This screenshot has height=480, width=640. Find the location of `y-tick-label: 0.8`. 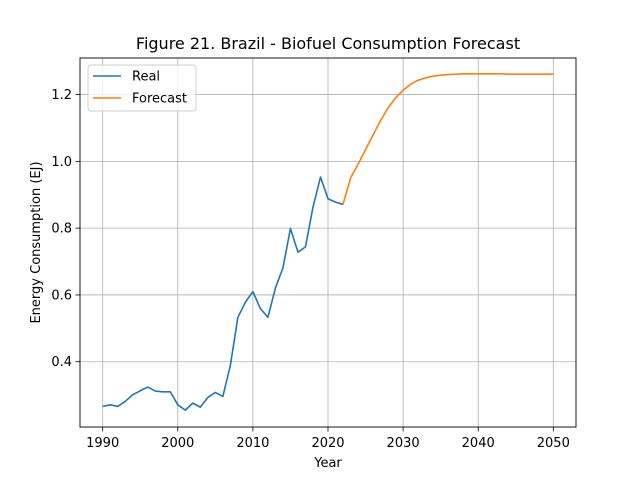

y-tick-label: 0.8 is located at coordinates (61, 229).